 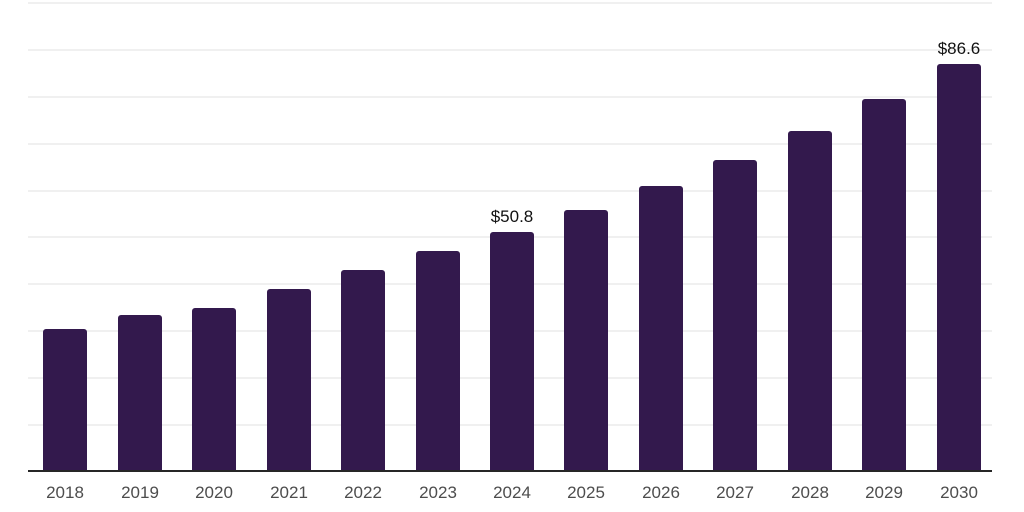 What do you see at coordinates (810, 300) in the screenshot?
I see `bar-2028` at bounding box center [810, 300].